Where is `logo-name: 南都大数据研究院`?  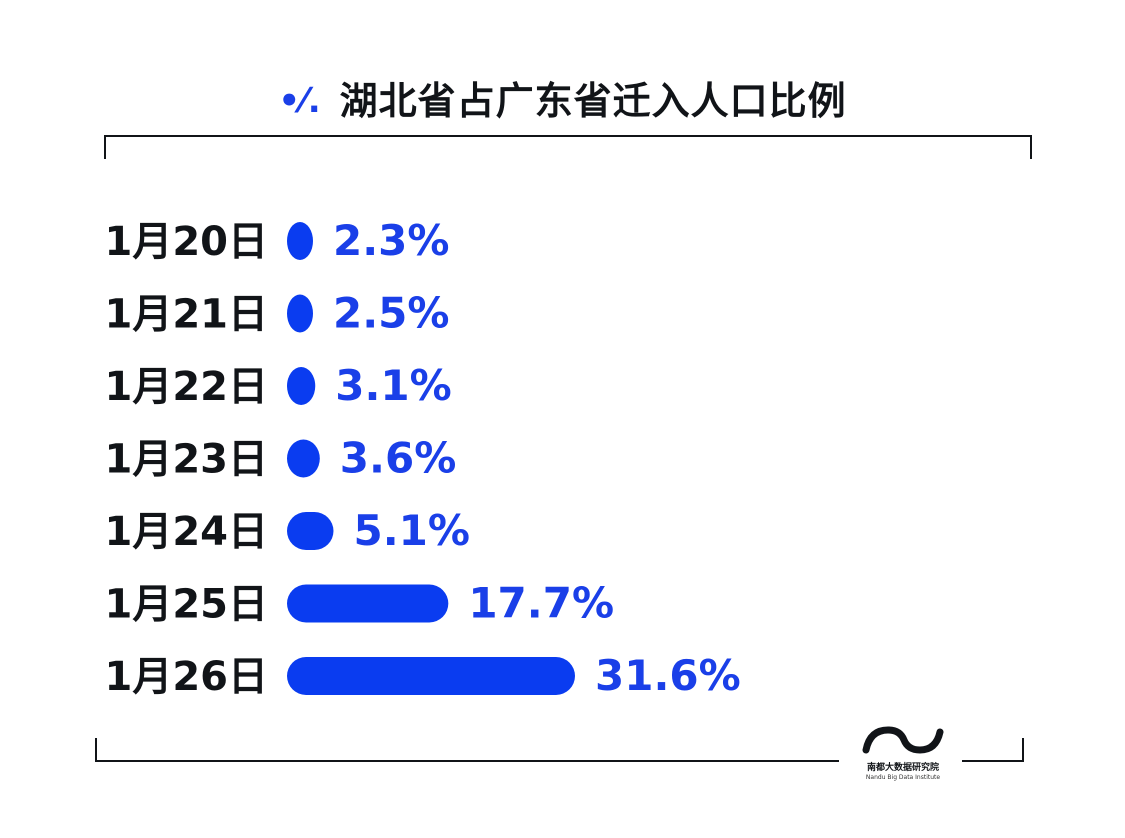 logo-name: 南都大数据研究院 is located at coordinates (902, 768).